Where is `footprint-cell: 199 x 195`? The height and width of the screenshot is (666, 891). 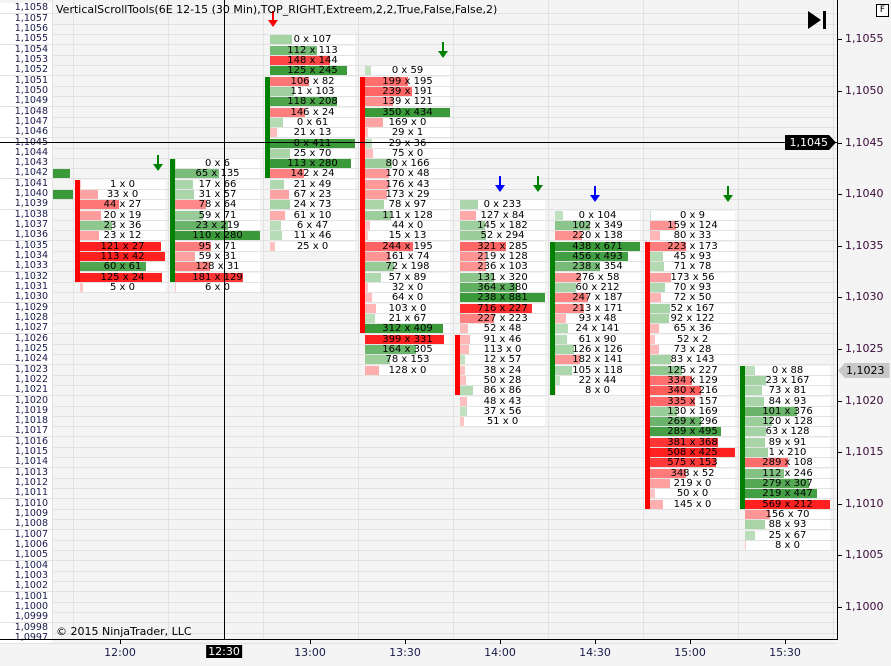 footprint-cell: 199 x 195 is located at coordinates (407, 81).